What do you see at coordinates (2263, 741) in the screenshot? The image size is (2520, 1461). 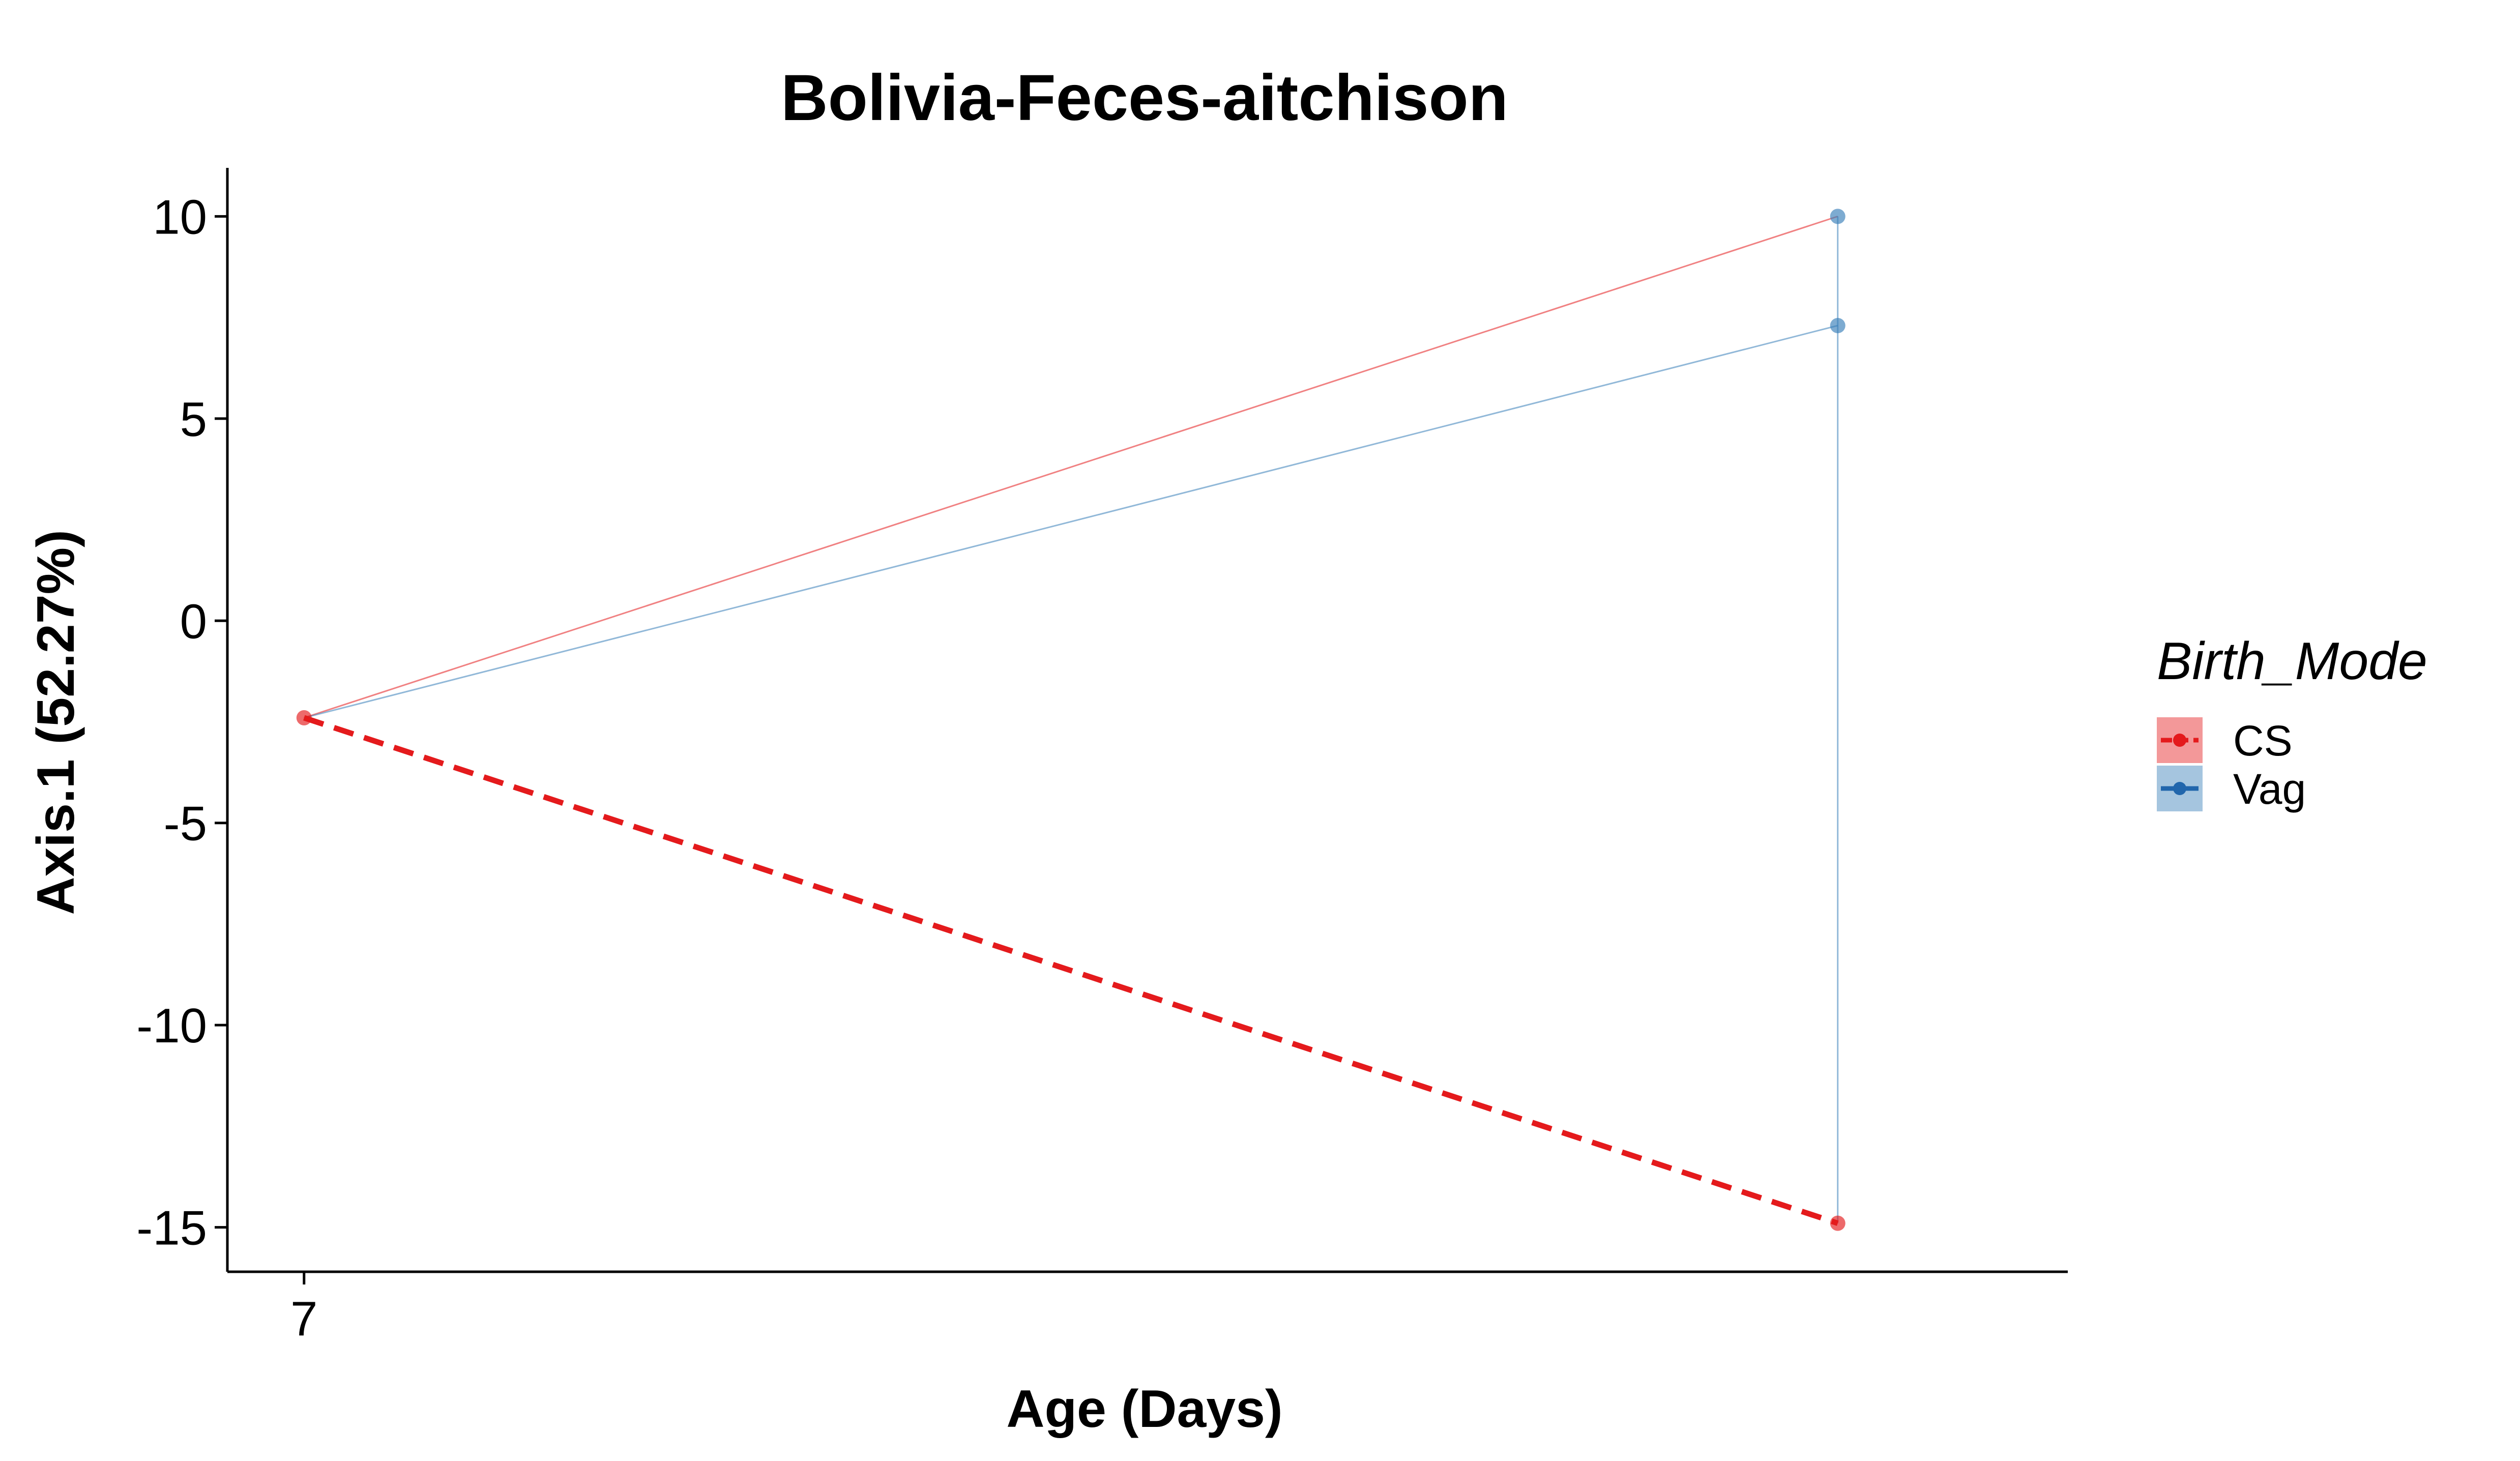 I see `legend-label-cs: CS` at bounding box center [2263, 741].